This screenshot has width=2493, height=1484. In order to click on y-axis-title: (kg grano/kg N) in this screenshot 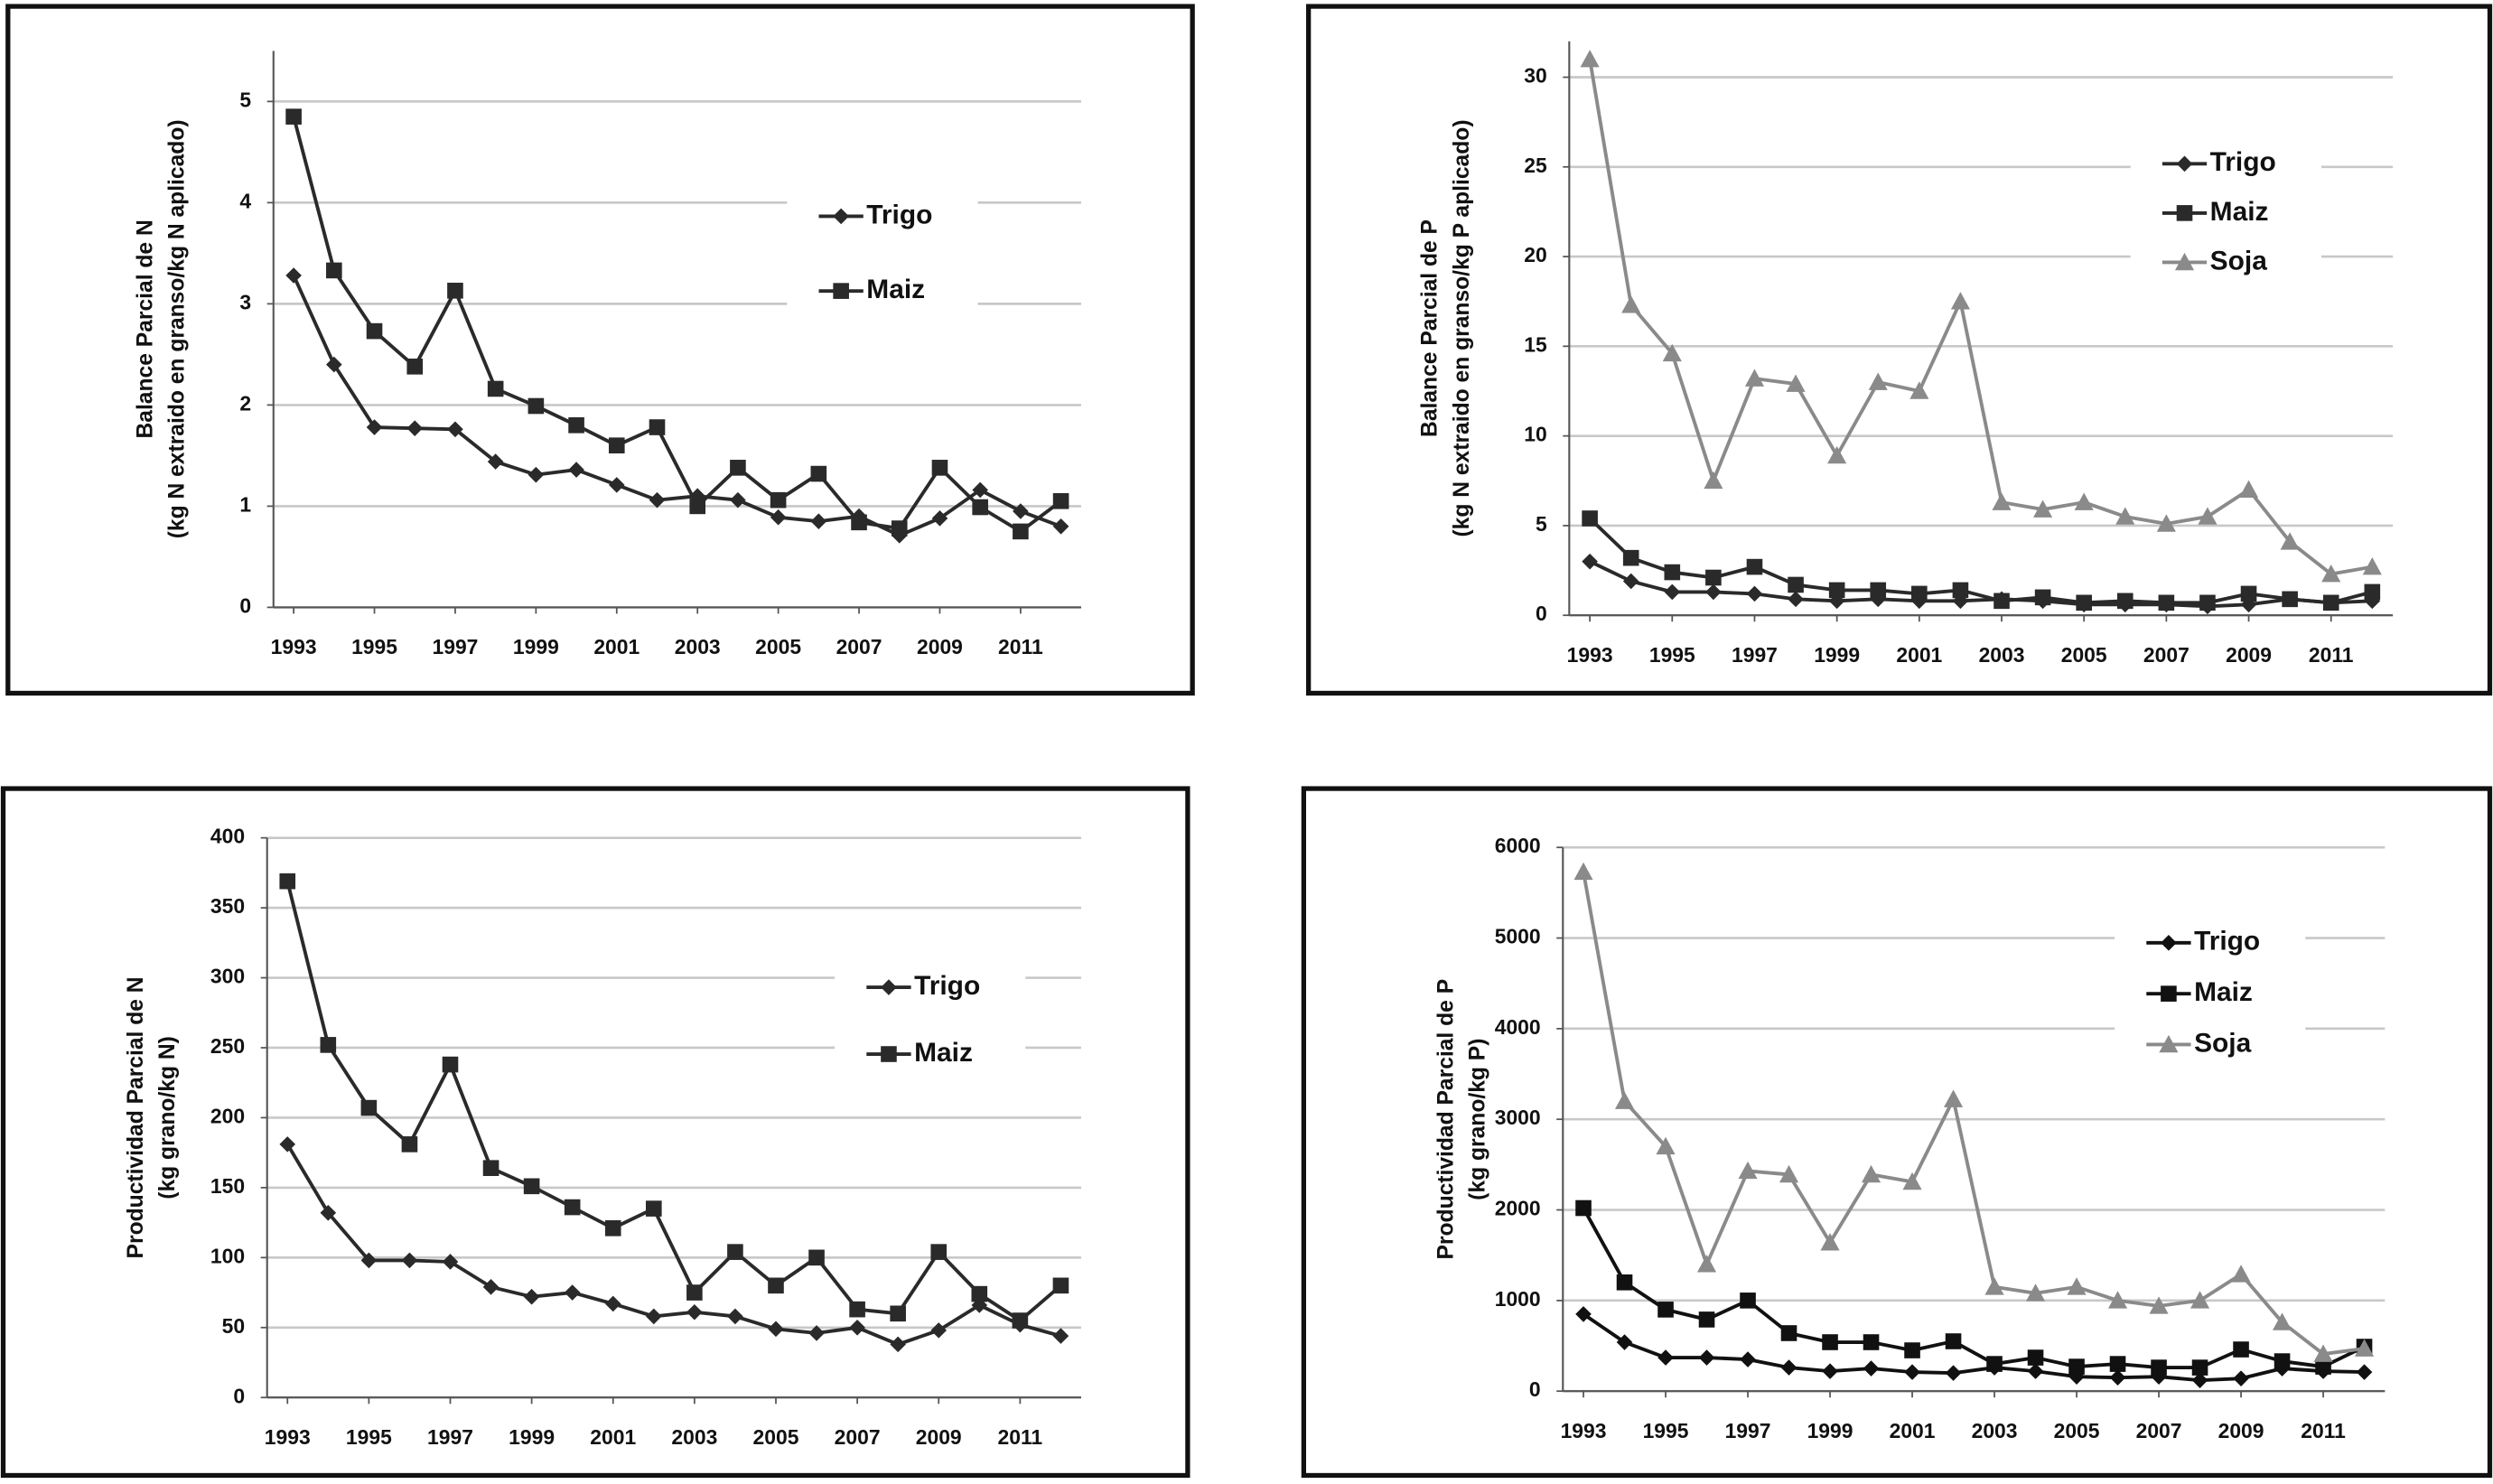, I will do `click(167, 1117)`.